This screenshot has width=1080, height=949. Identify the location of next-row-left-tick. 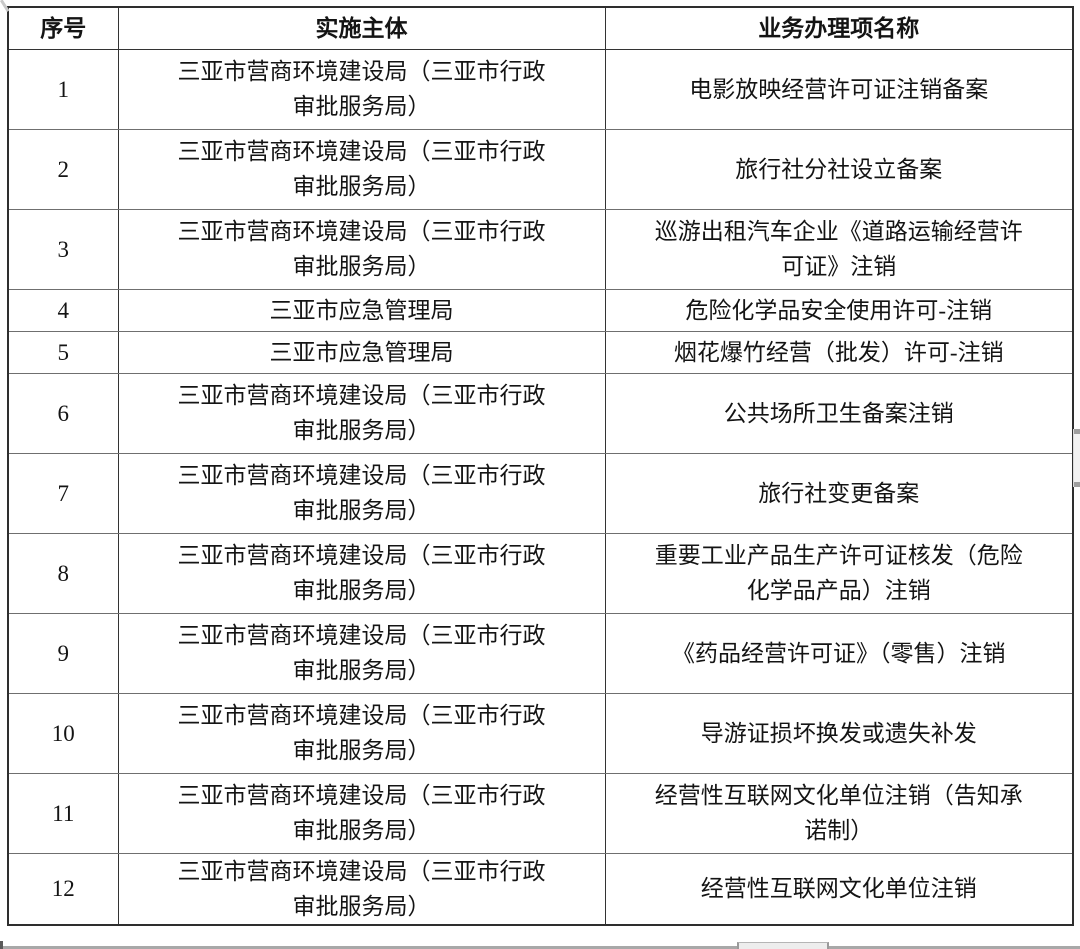
(1, 945).